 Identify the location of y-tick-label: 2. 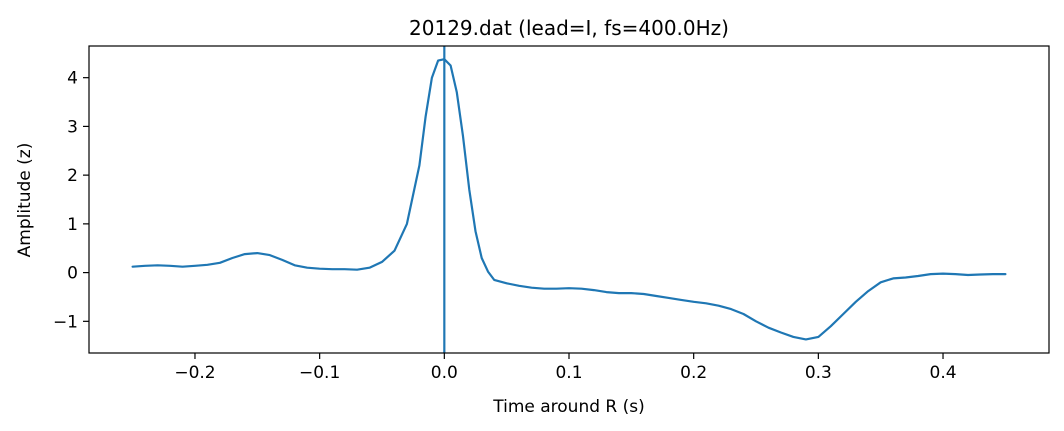
(72, 176).